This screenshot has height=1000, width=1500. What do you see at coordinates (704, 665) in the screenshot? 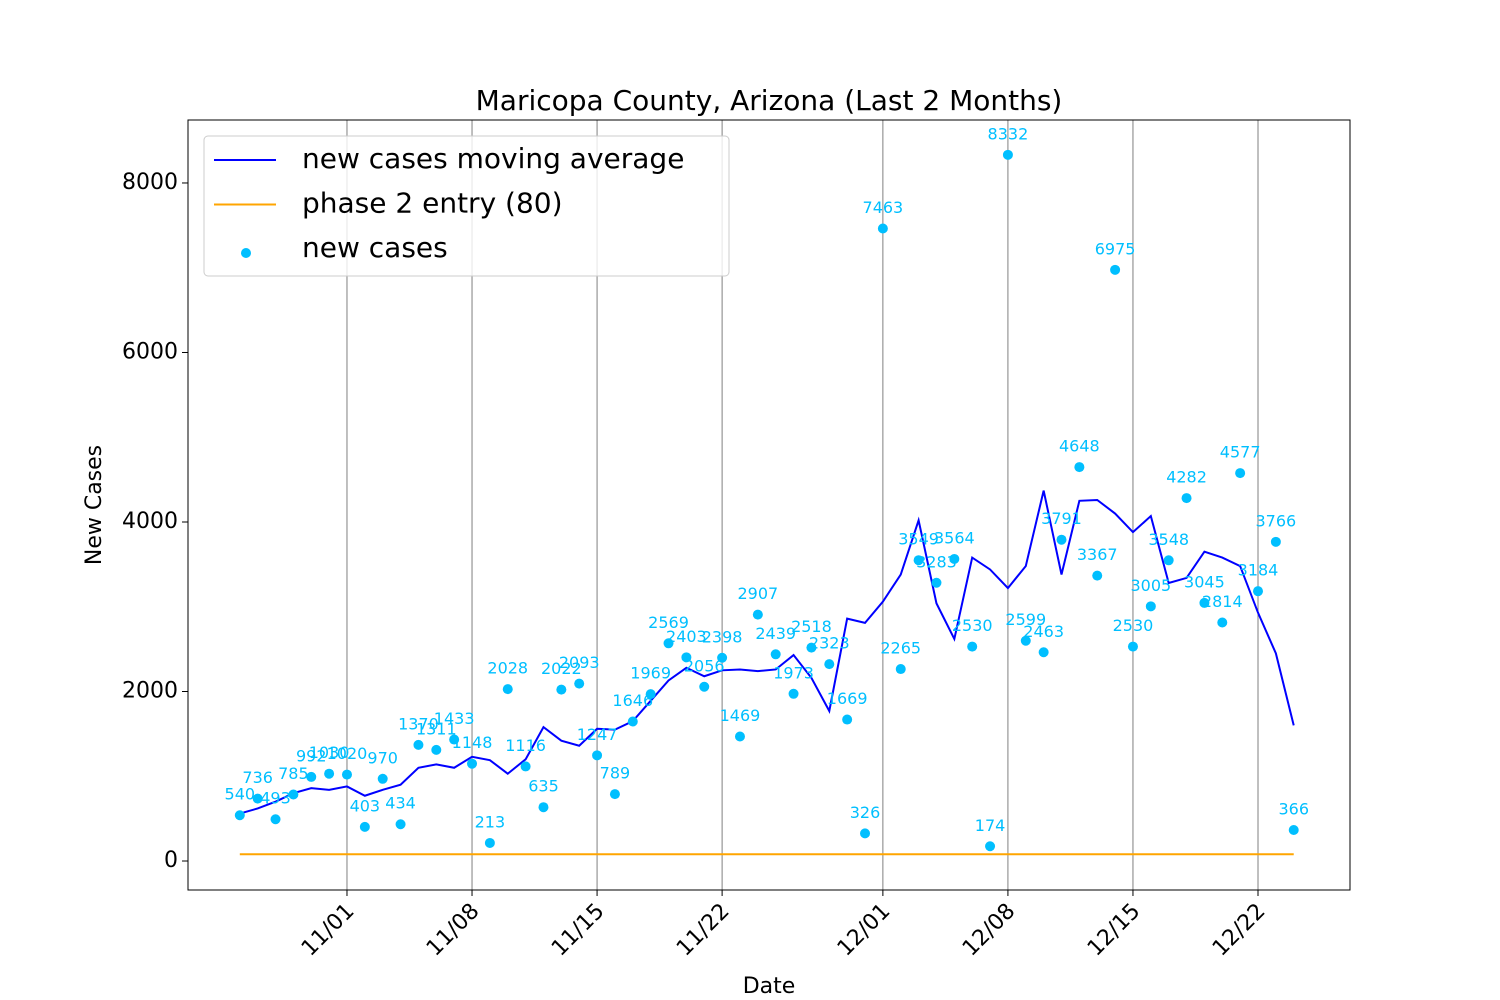
I see `data-label: 2056` at bounding box center [704, 665].